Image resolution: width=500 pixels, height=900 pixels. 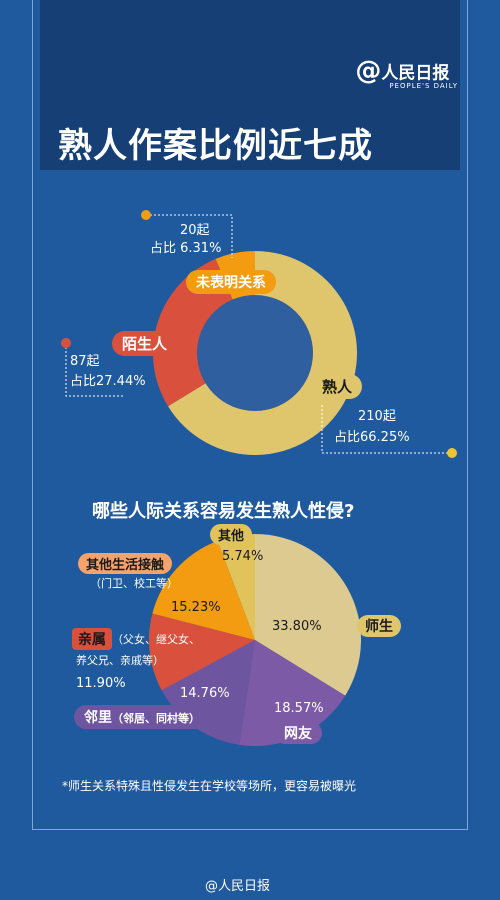 What do you see at coordinates (423, 86) in the screenshot?
I see `logo-en: PEOPLE'S DAILY` at bounding box center [423, 86].